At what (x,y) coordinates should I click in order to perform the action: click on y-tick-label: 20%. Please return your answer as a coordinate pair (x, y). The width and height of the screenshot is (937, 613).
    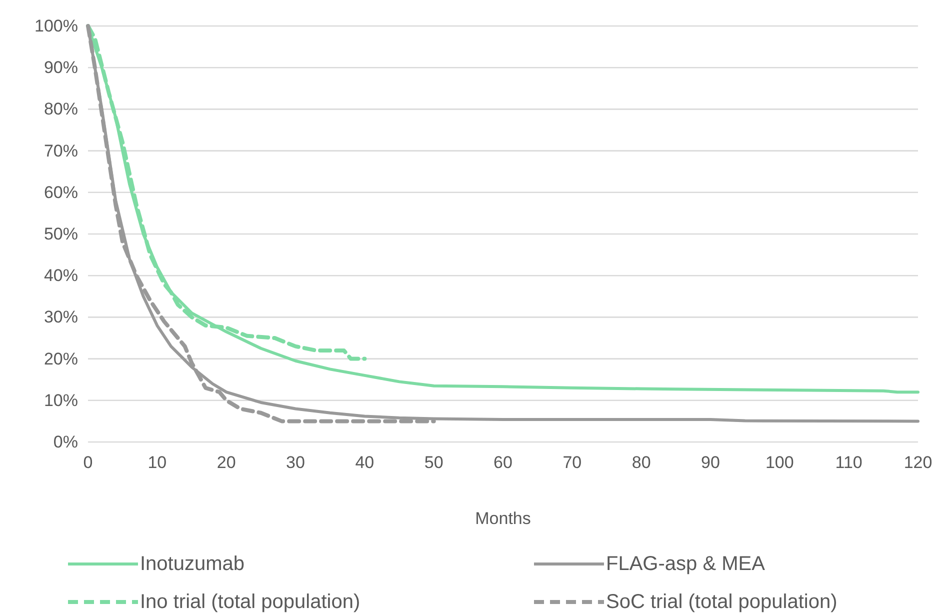
    Looking at the image, I should click on (61, 358).